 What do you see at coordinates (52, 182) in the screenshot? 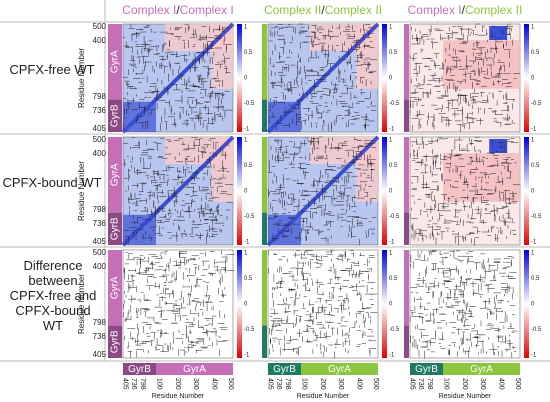
I see `row-label: CPFX-bound WT` at bounding box center [52, 182].